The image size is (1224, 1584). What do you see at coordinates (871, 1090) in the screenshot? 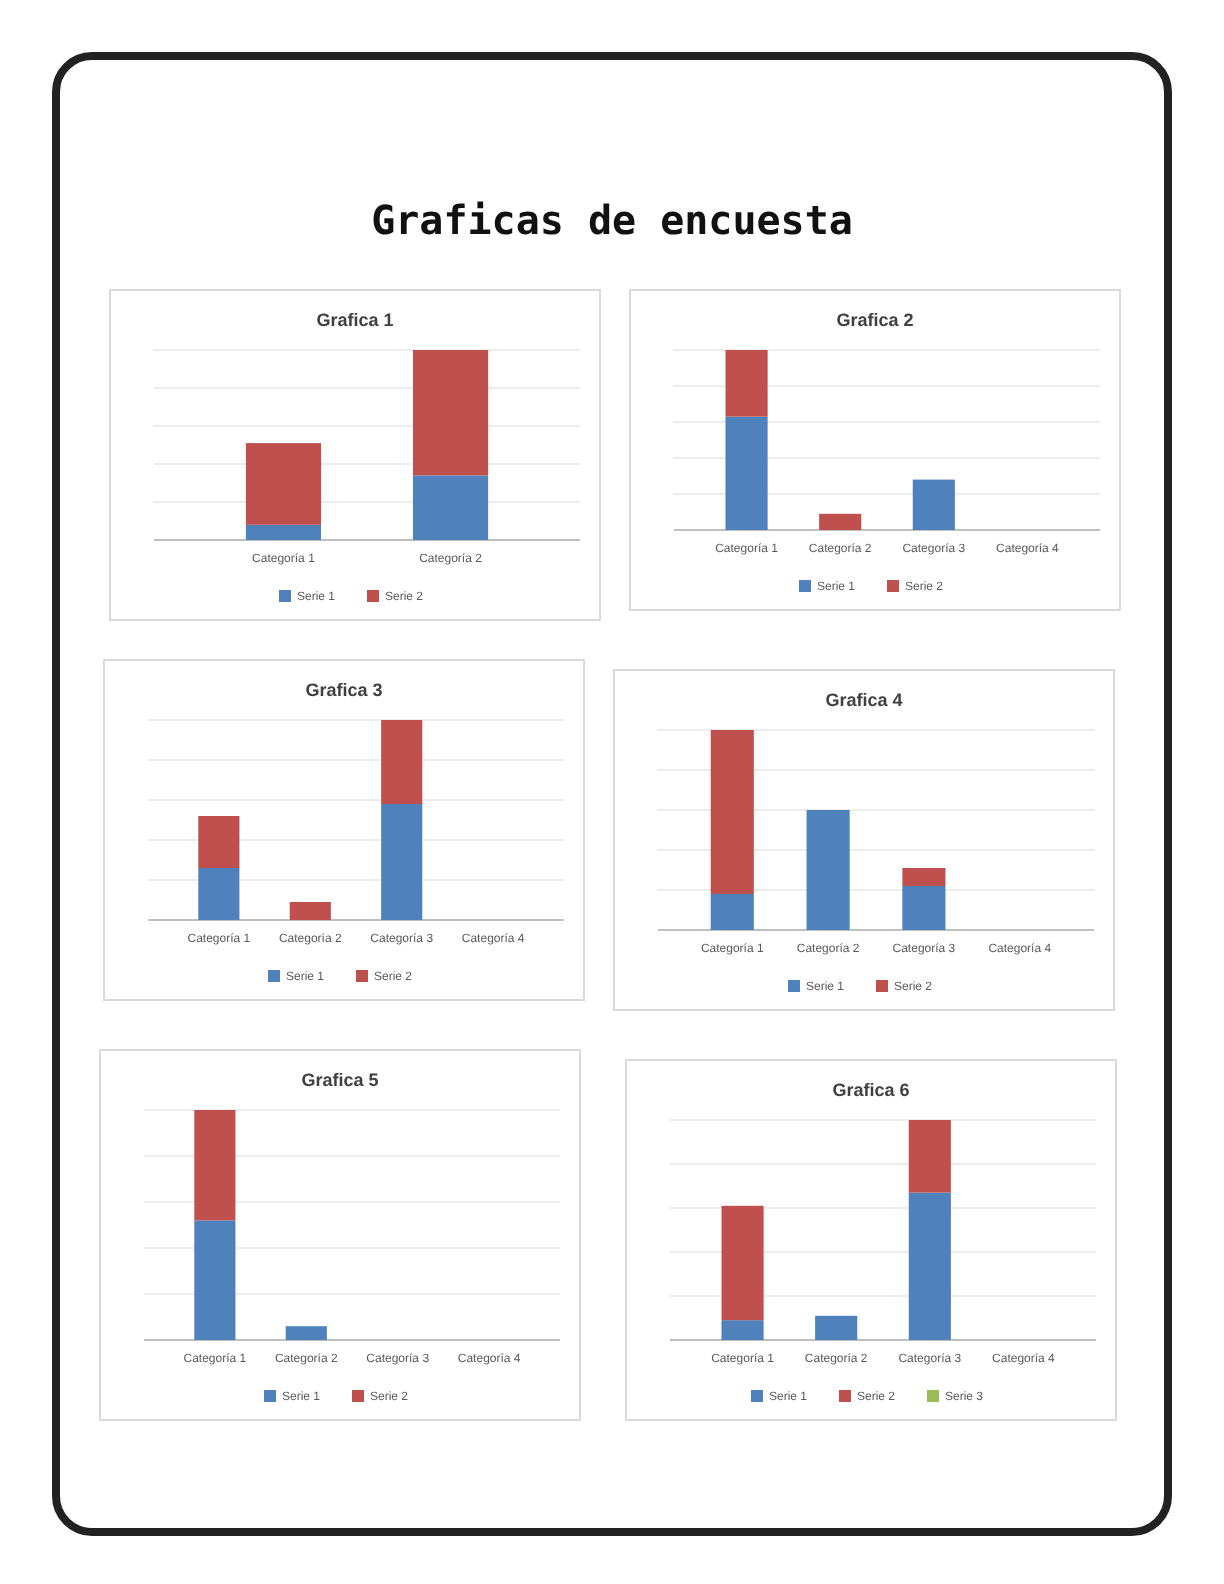
I see `chart-title: Grafica 6` at bounding box center [871, 1090].